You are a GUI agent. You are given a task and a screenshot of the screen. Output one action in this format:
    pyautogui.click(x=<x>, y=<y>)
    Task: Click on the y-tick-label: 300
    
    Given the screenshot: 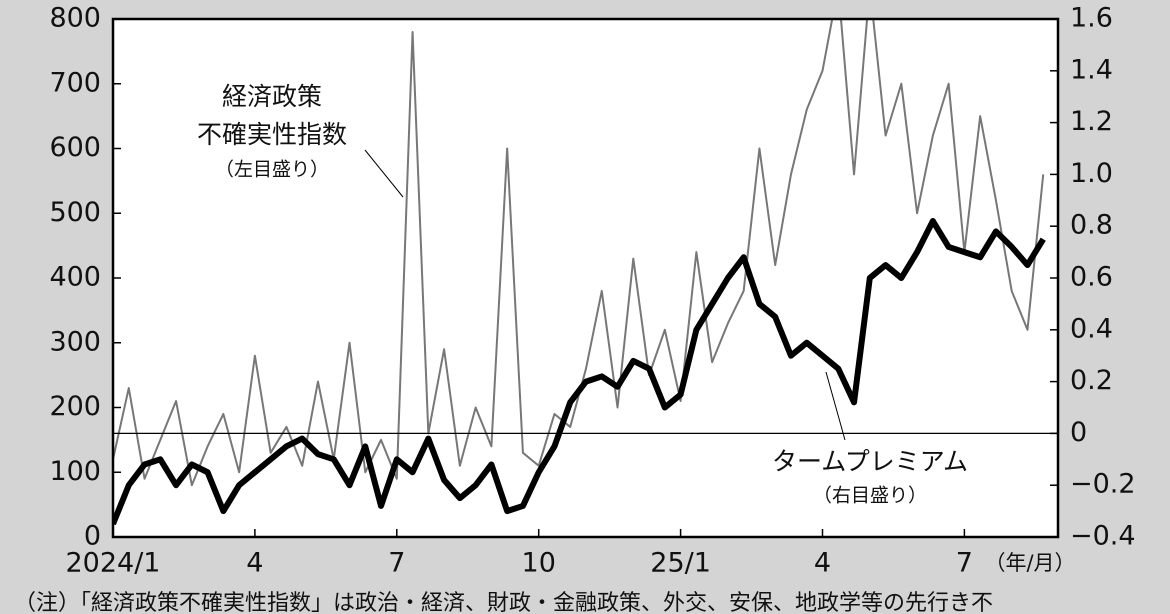 What is the action you would take?
    pyautogui.click(x=75, y=341)
    